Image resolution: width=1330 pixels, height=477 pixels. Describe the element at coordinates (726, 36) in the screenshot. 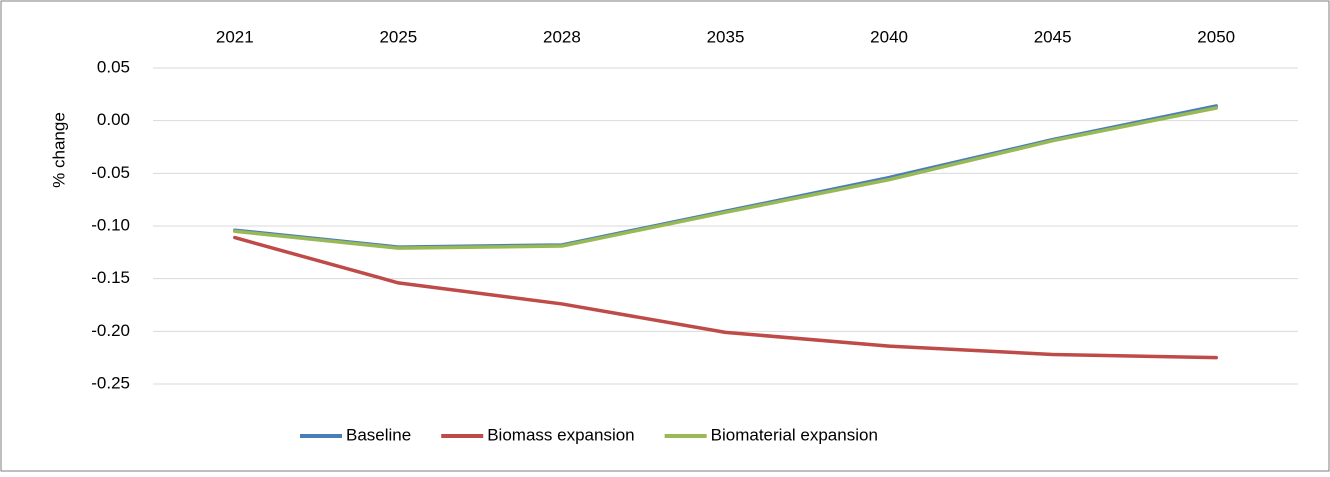

I see `x-tick-label: 2035` at that location.